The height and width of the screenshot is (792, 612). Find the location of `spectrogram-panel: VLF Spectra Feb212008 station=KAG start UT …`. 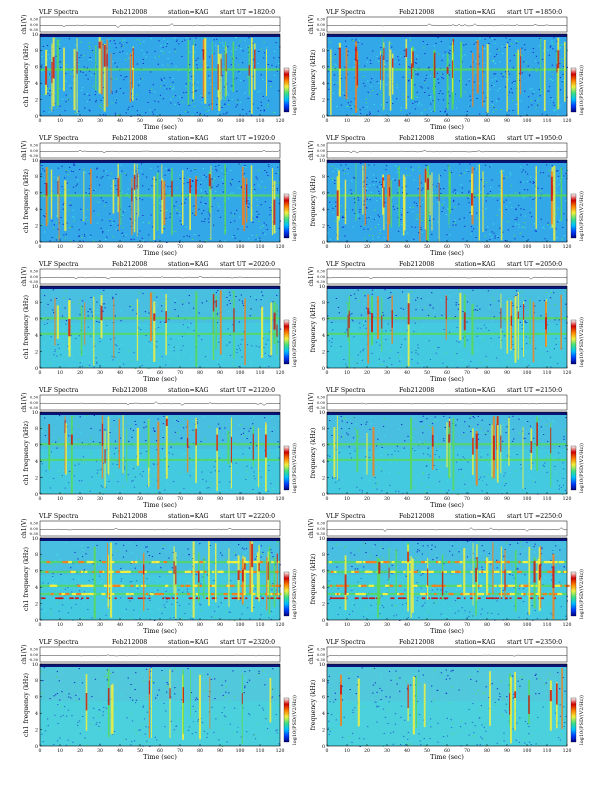

spectrogram-panel: VLF Spectra Feb212008 station=KAG start UT … is located at coordinates (159, 574).